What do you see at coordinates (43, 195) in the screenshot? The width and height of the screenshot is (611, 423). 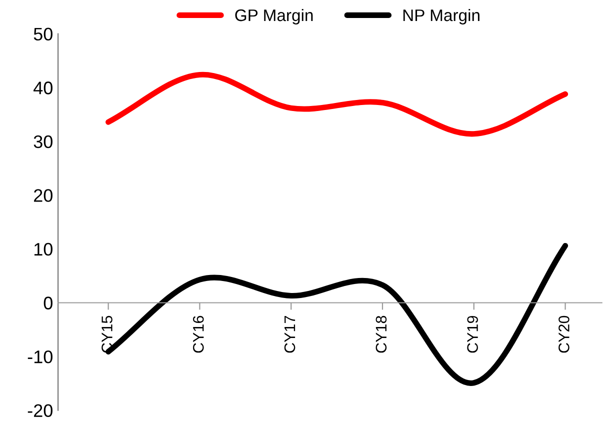 I see `y-tick-label: 20` at bounding box center [43, 195].